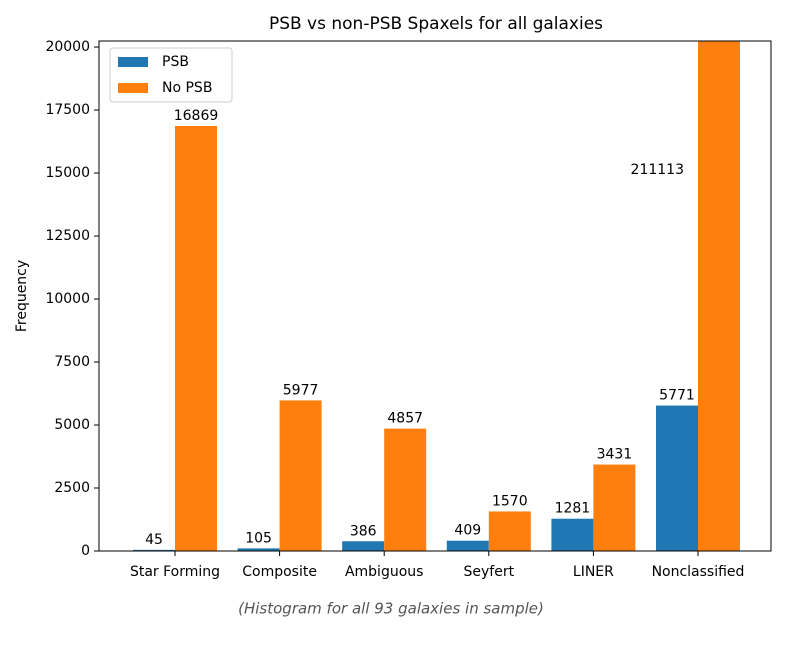 The image size is (792, 647). I want to click on value-label: 386, so click(363, 531).